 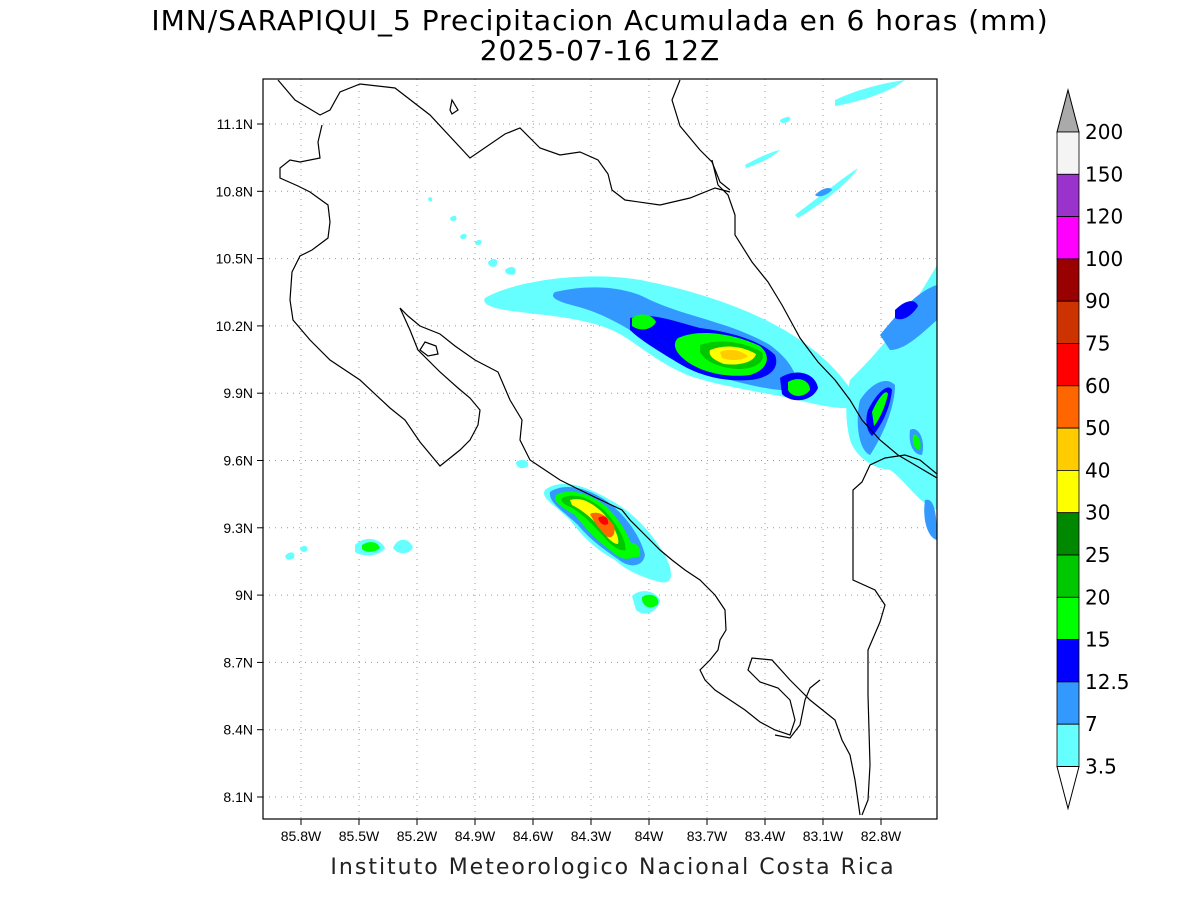 I want to click on y-tick-label: 9.6N, so click(x=238, y=461).